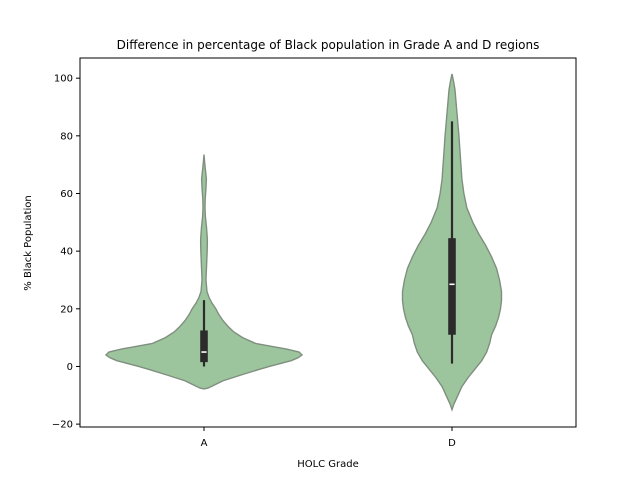 This screenshot has height=480, width=640. I want to click on y-tick-label: −20, so click(62, 425).